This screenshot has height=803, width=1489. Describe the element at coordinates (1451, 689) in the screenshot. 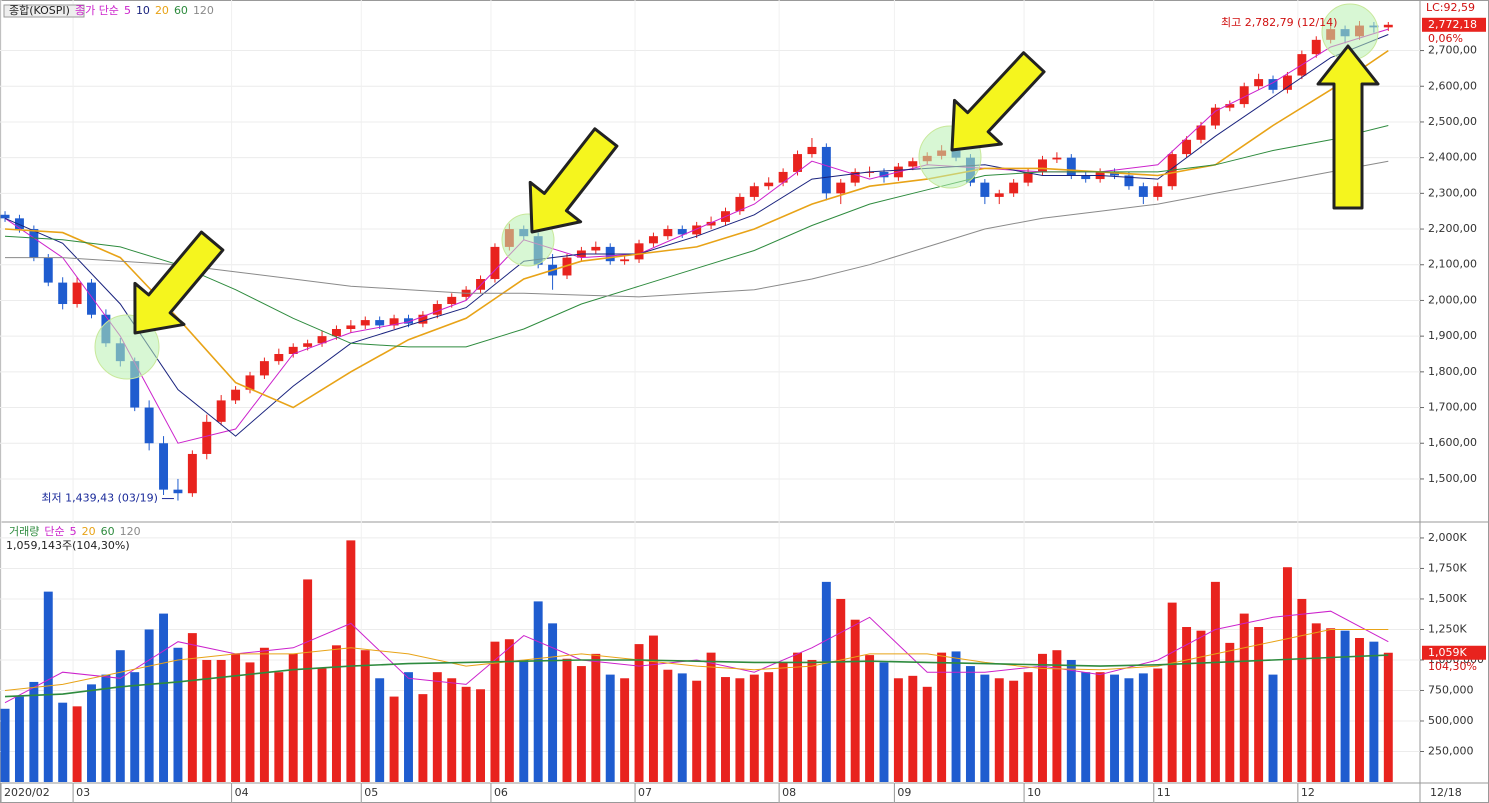

I see `y-tick-label: 750,000` at that location.